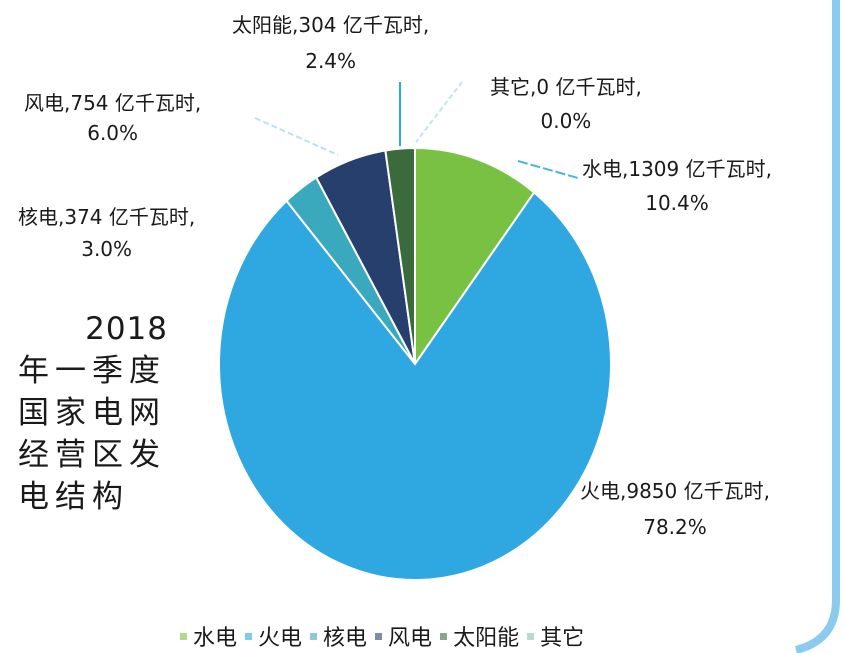  I want to click on legend-item: 核电, so click(338, 636).